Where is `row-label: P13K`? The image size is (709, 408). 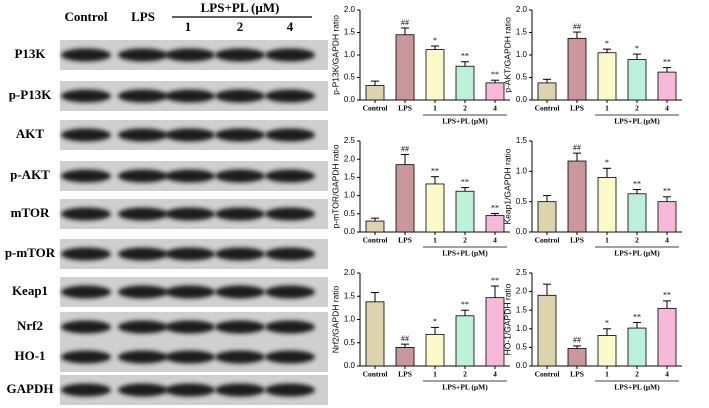
row-label: P13K is located at coordinates (30, 53).